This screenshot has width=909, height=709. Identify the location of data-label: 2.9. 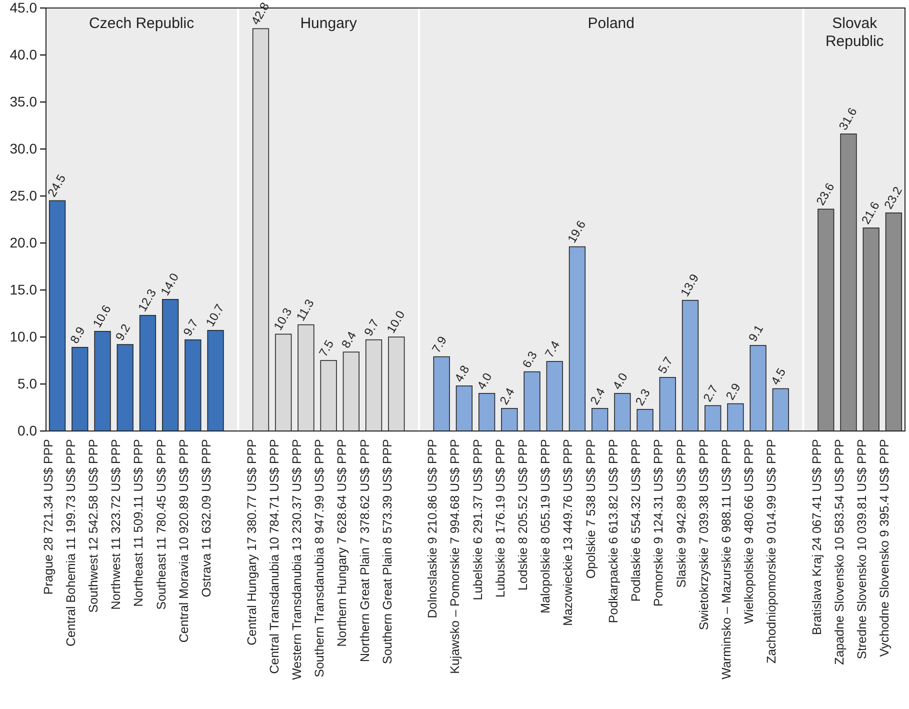
(733, 391).